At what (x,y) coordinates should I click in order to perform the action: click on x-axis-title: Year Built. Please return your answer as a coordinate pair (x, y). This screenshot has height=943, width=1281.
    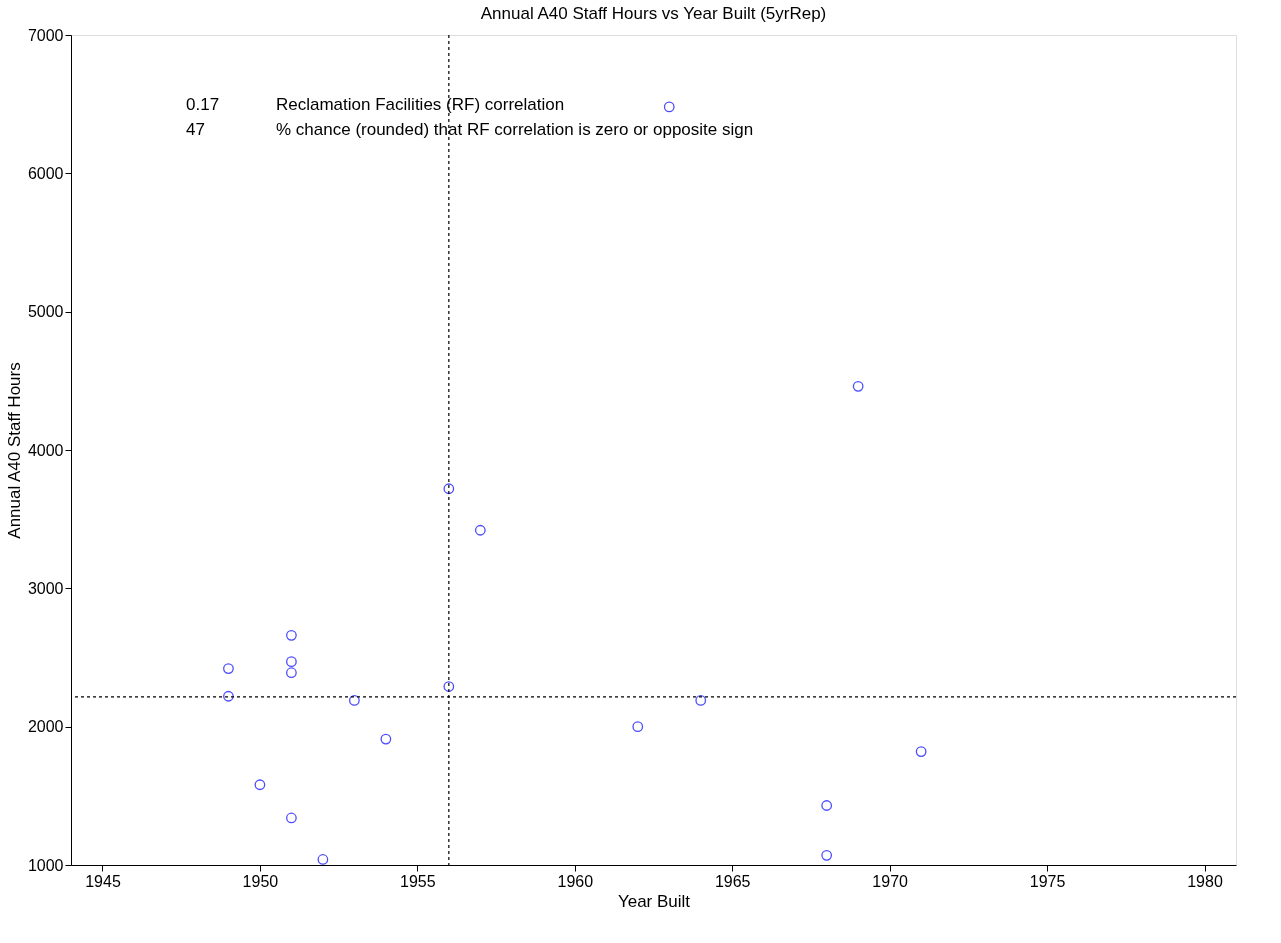
    Looking at the image, I should click on (654, 901).